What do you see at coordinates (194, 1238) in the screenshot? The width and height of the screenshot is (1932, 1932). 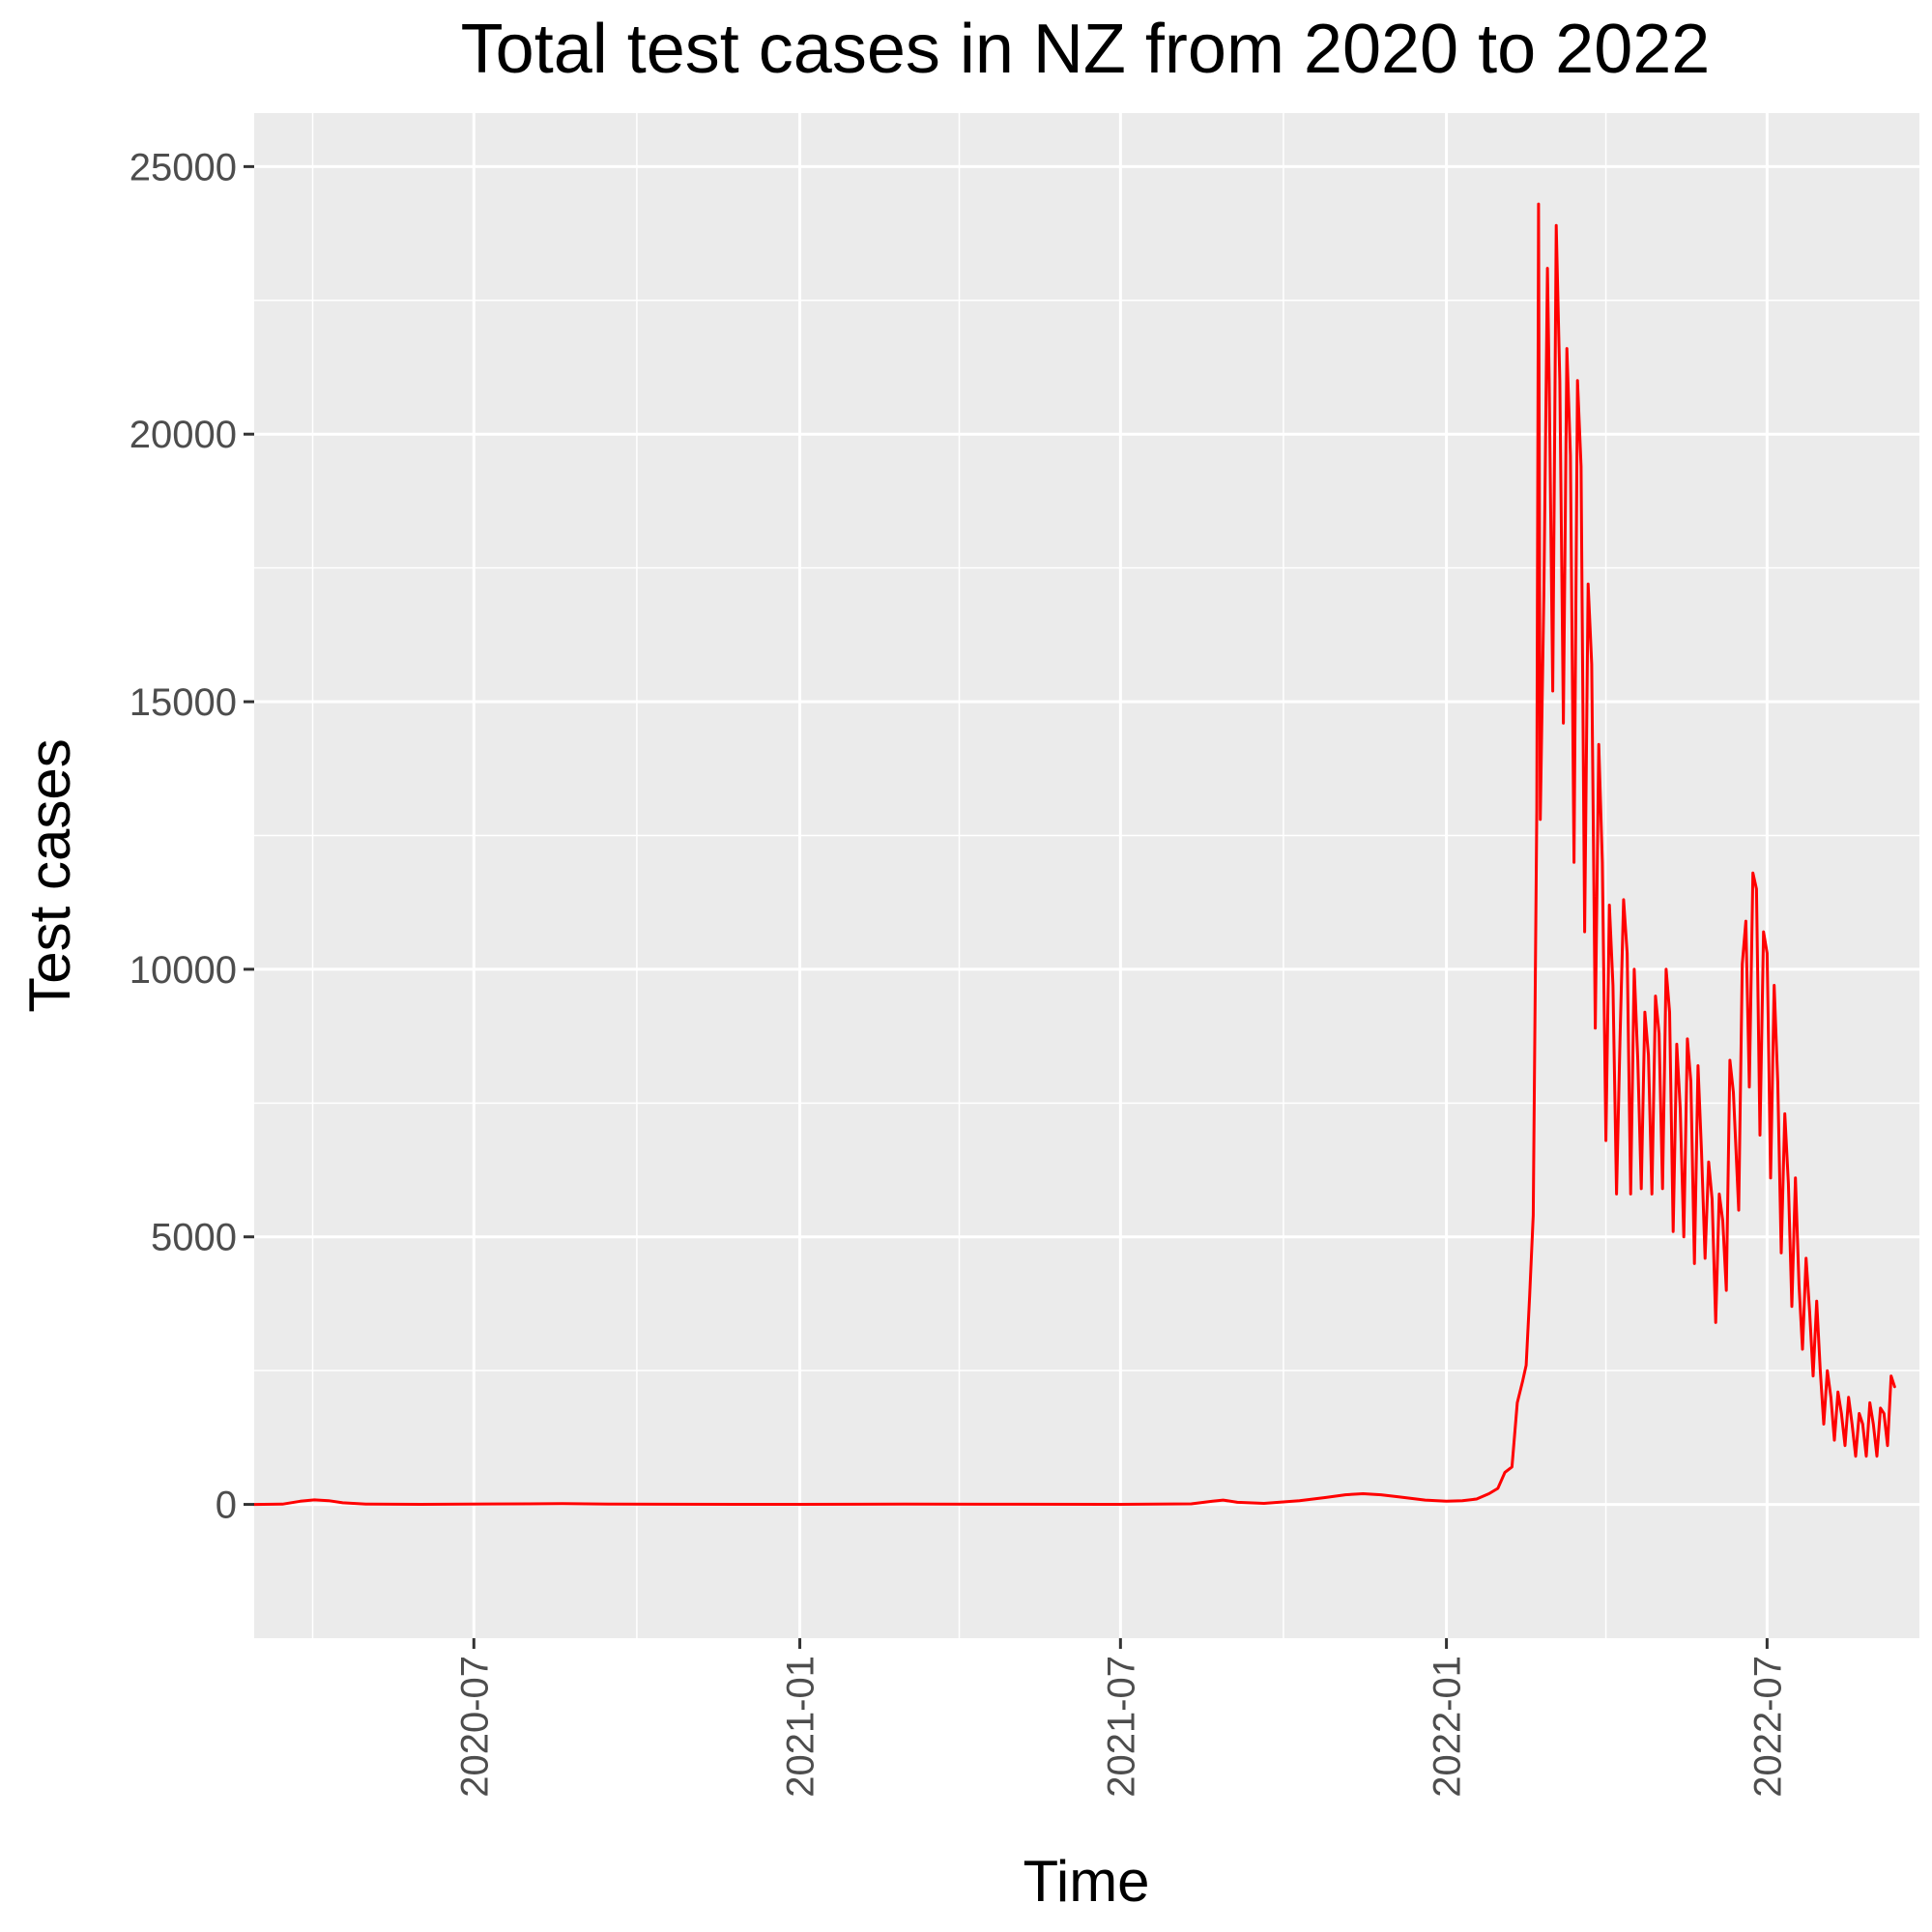 I see `y-tick-label: 5000` at bounding box center [194, 1238].